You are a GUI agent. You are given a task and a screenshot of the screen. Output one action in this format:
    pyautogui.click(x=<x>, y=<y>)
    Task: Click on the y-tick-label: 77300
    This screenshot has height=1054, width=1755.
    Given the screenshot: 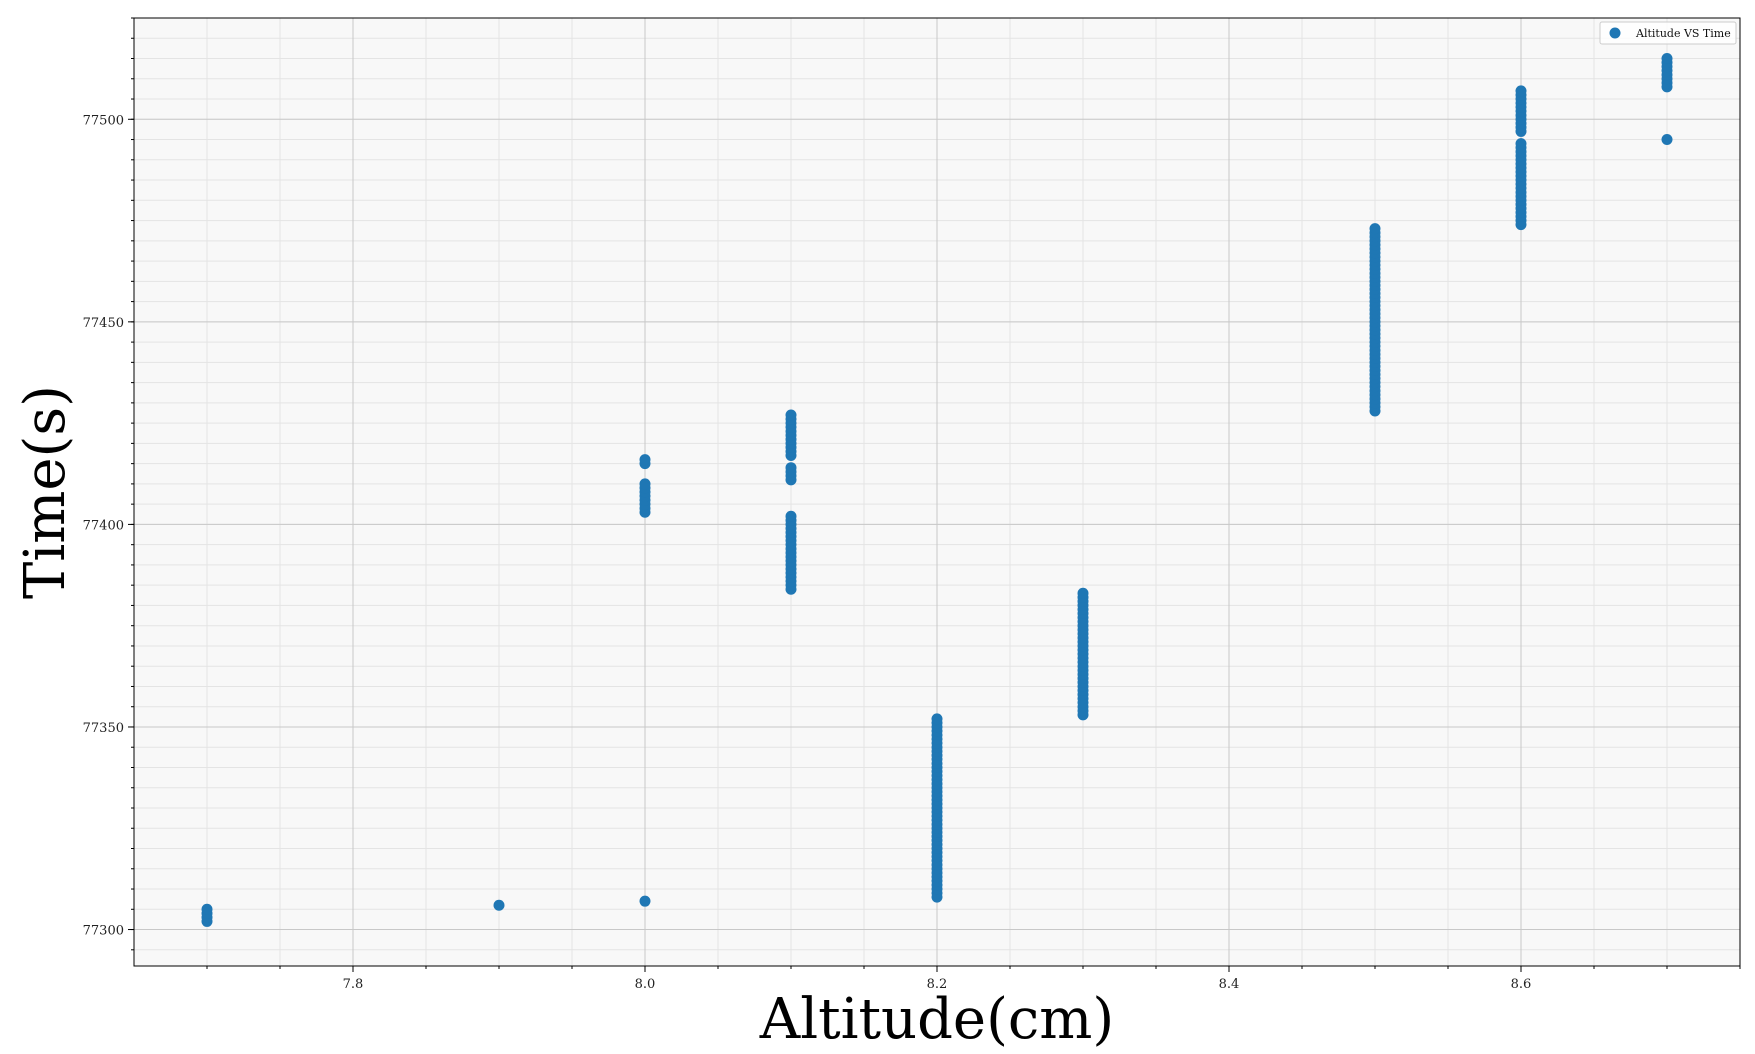 What is the action you would take?
    pyautogui.click(x=103, y=931)
    